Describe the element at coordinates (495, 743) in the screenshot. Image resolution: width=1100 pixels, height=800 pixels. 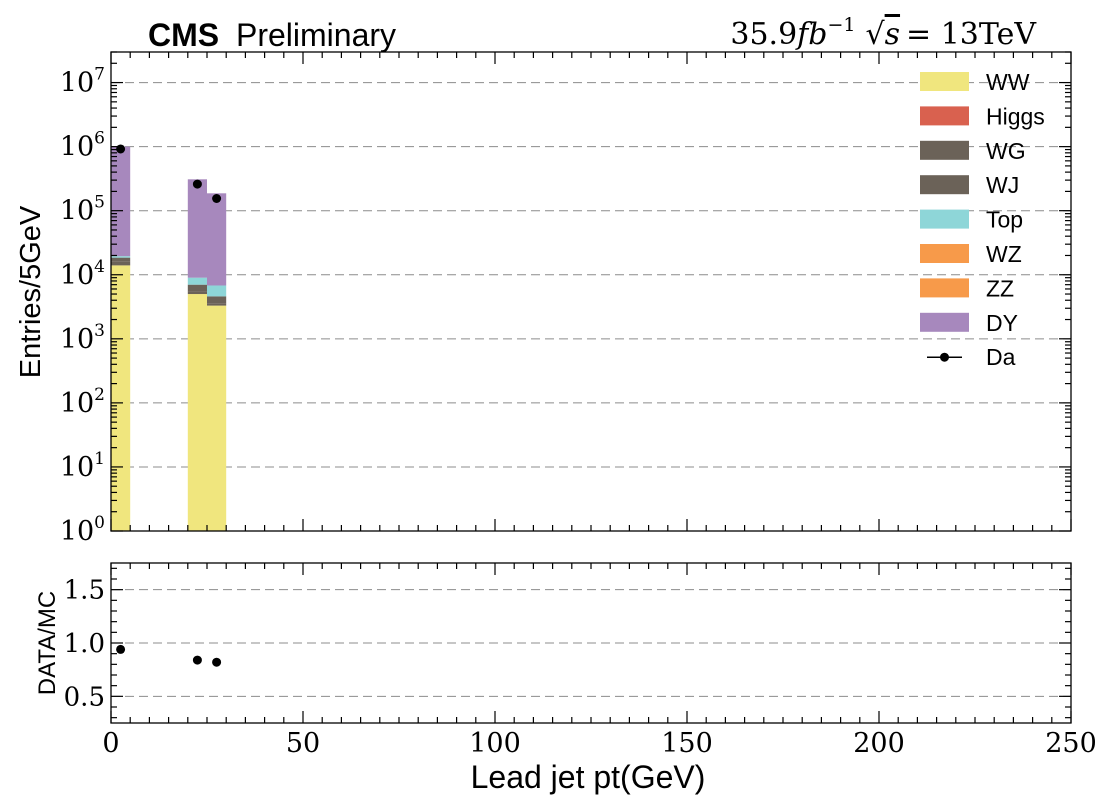
I see `x-tick-label-100: 100` at that location.